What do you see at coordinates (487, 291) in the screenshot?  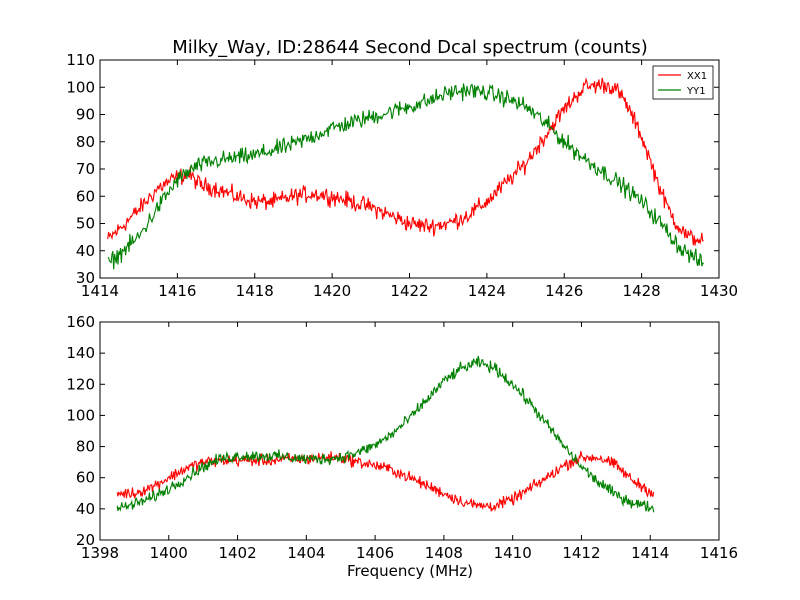 I see `x-tick-label: 1424` at bounding box center [487, 291].